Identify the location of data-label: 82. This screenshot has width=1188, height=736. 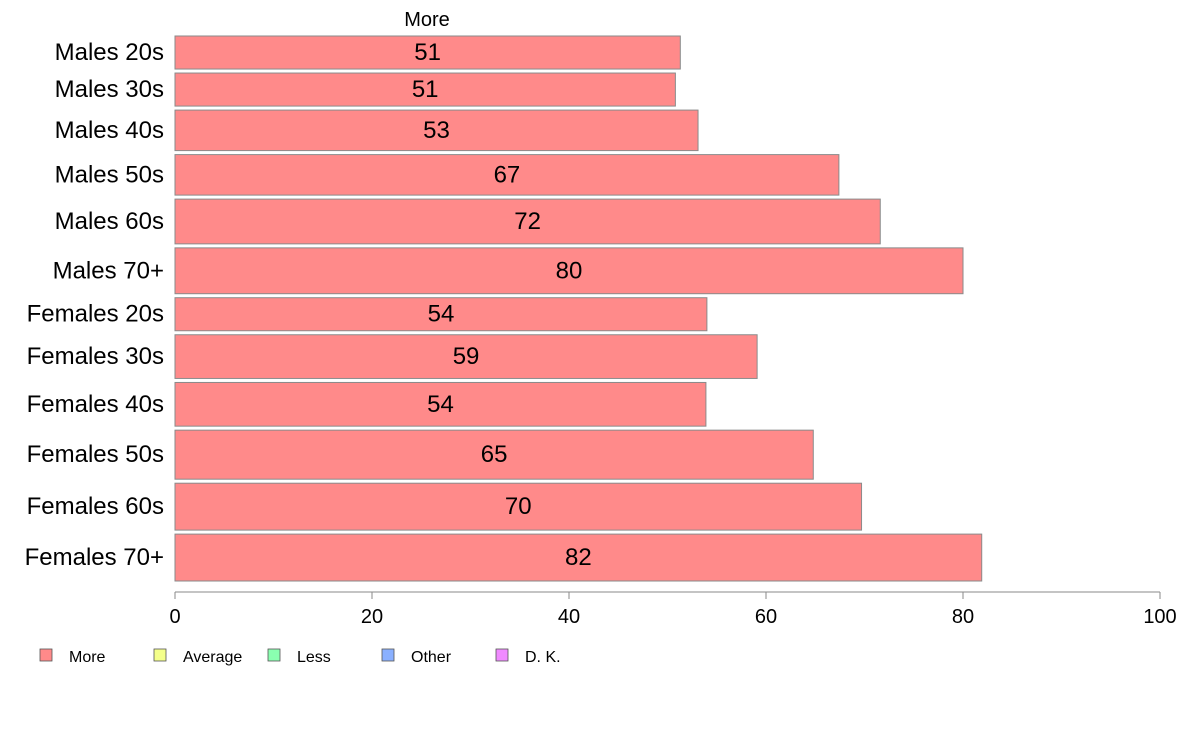
(578, 557).